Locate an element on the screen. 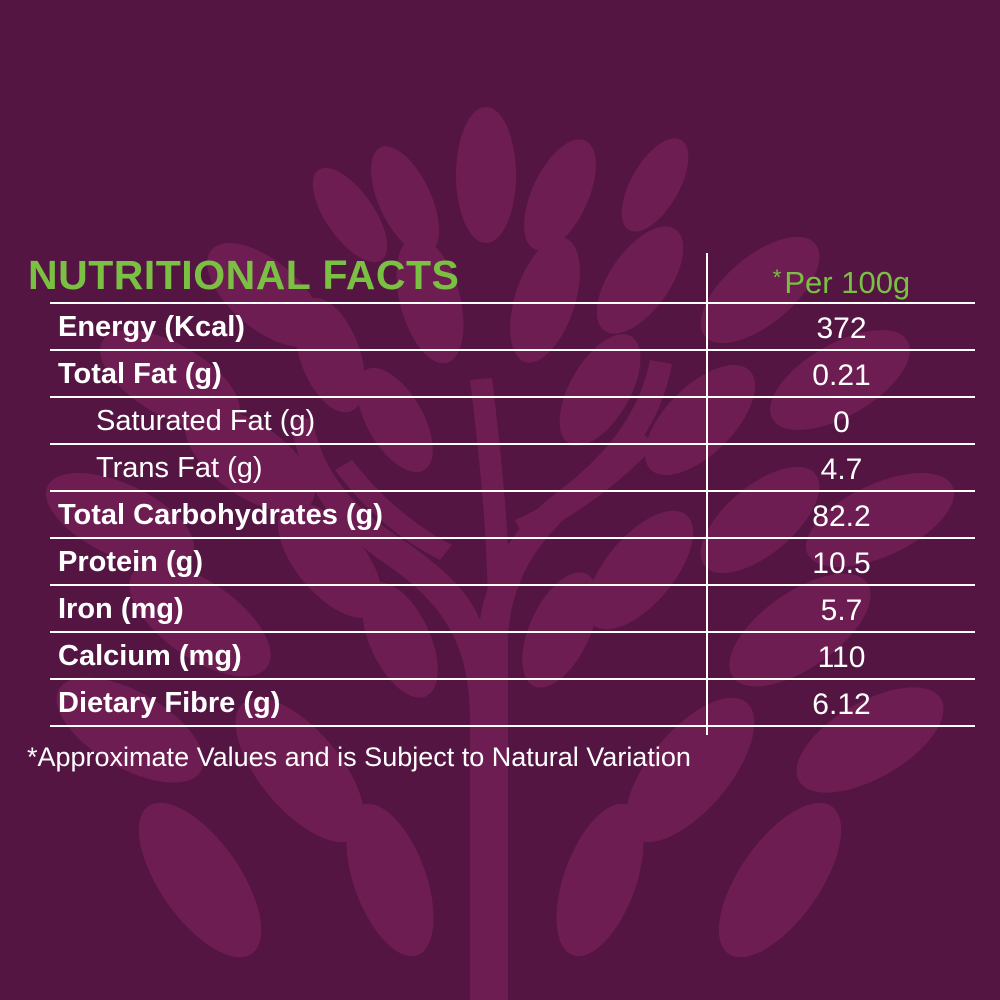 This screenshot has height=1000, width=1000. table-row: Protein (g) 10.5 is located at coordinates (512, 560).